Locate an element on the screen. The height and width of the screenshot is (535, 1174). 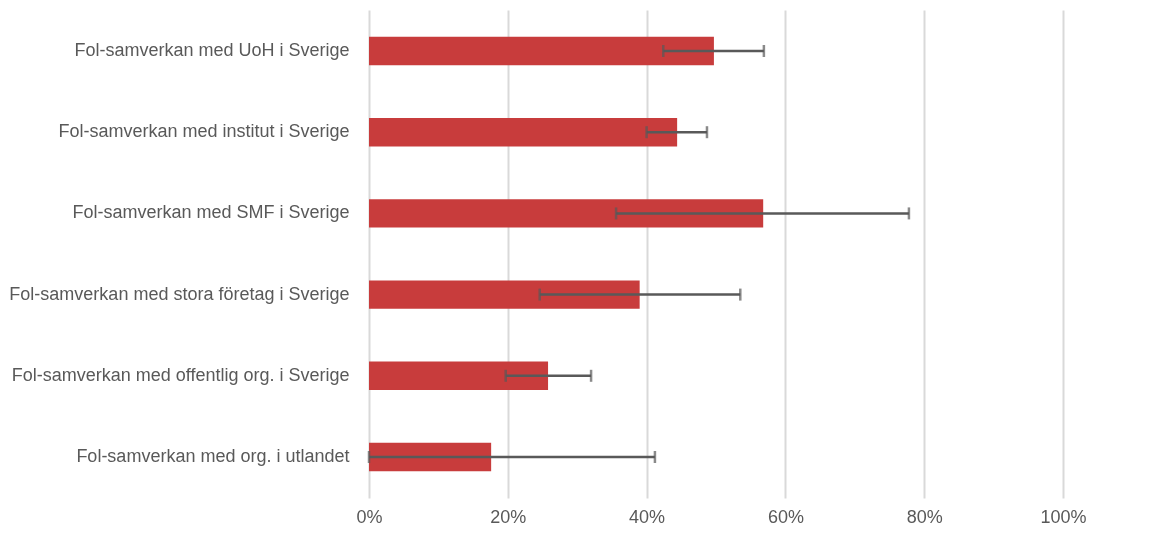
x-tick-label: 20% is located at coordinates (508, 516).